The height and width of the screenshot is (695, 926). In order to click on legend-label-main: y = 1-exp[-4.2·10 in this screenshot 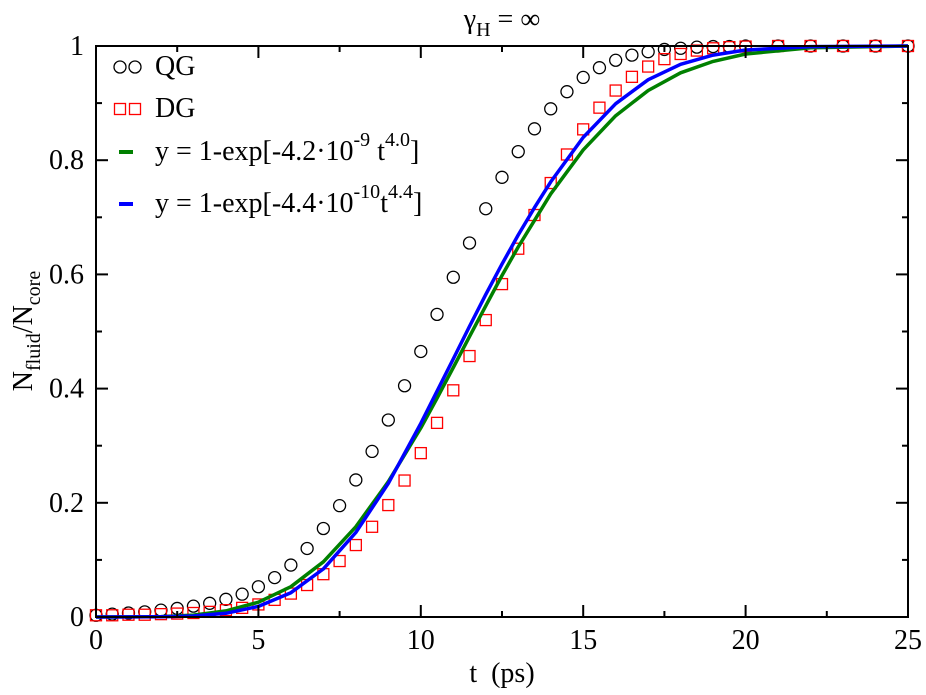, I will do `click(254, 151)`.